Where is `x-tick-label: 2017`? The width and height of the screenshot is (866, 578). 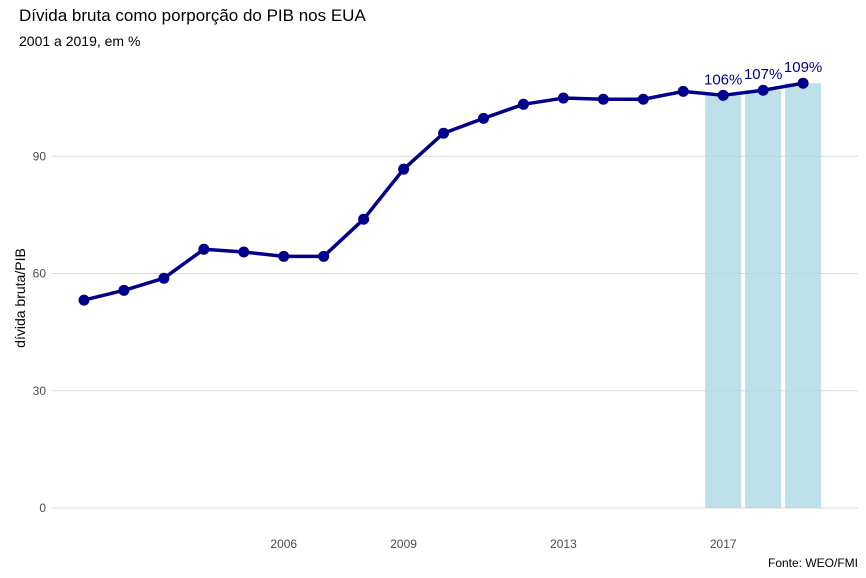
x-tick-label: 2017 is located at coordinates (723, 544).